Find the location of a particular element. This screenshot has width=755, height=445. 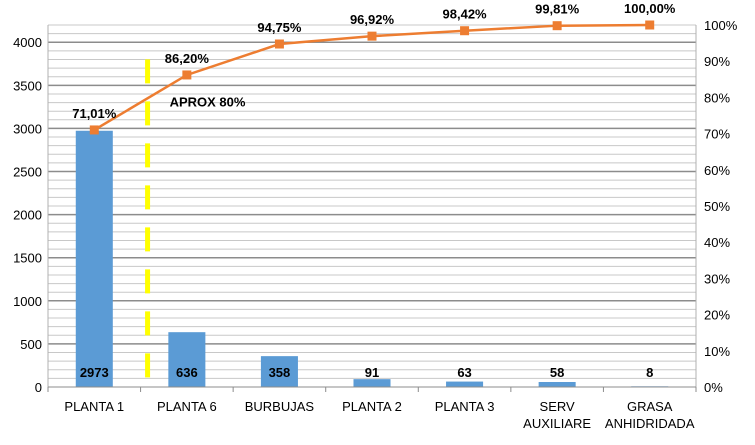

line-data-label: 94,75% is located at coordinates (279, 27).